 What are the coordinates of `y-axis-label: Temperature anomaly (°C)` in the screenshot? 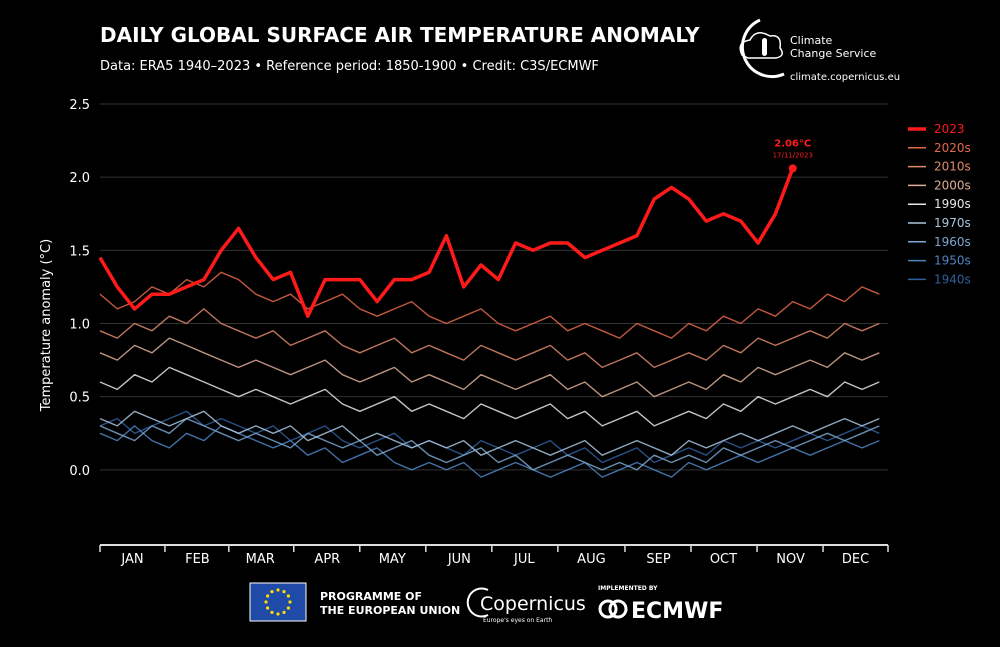 It's located at (46, 325).